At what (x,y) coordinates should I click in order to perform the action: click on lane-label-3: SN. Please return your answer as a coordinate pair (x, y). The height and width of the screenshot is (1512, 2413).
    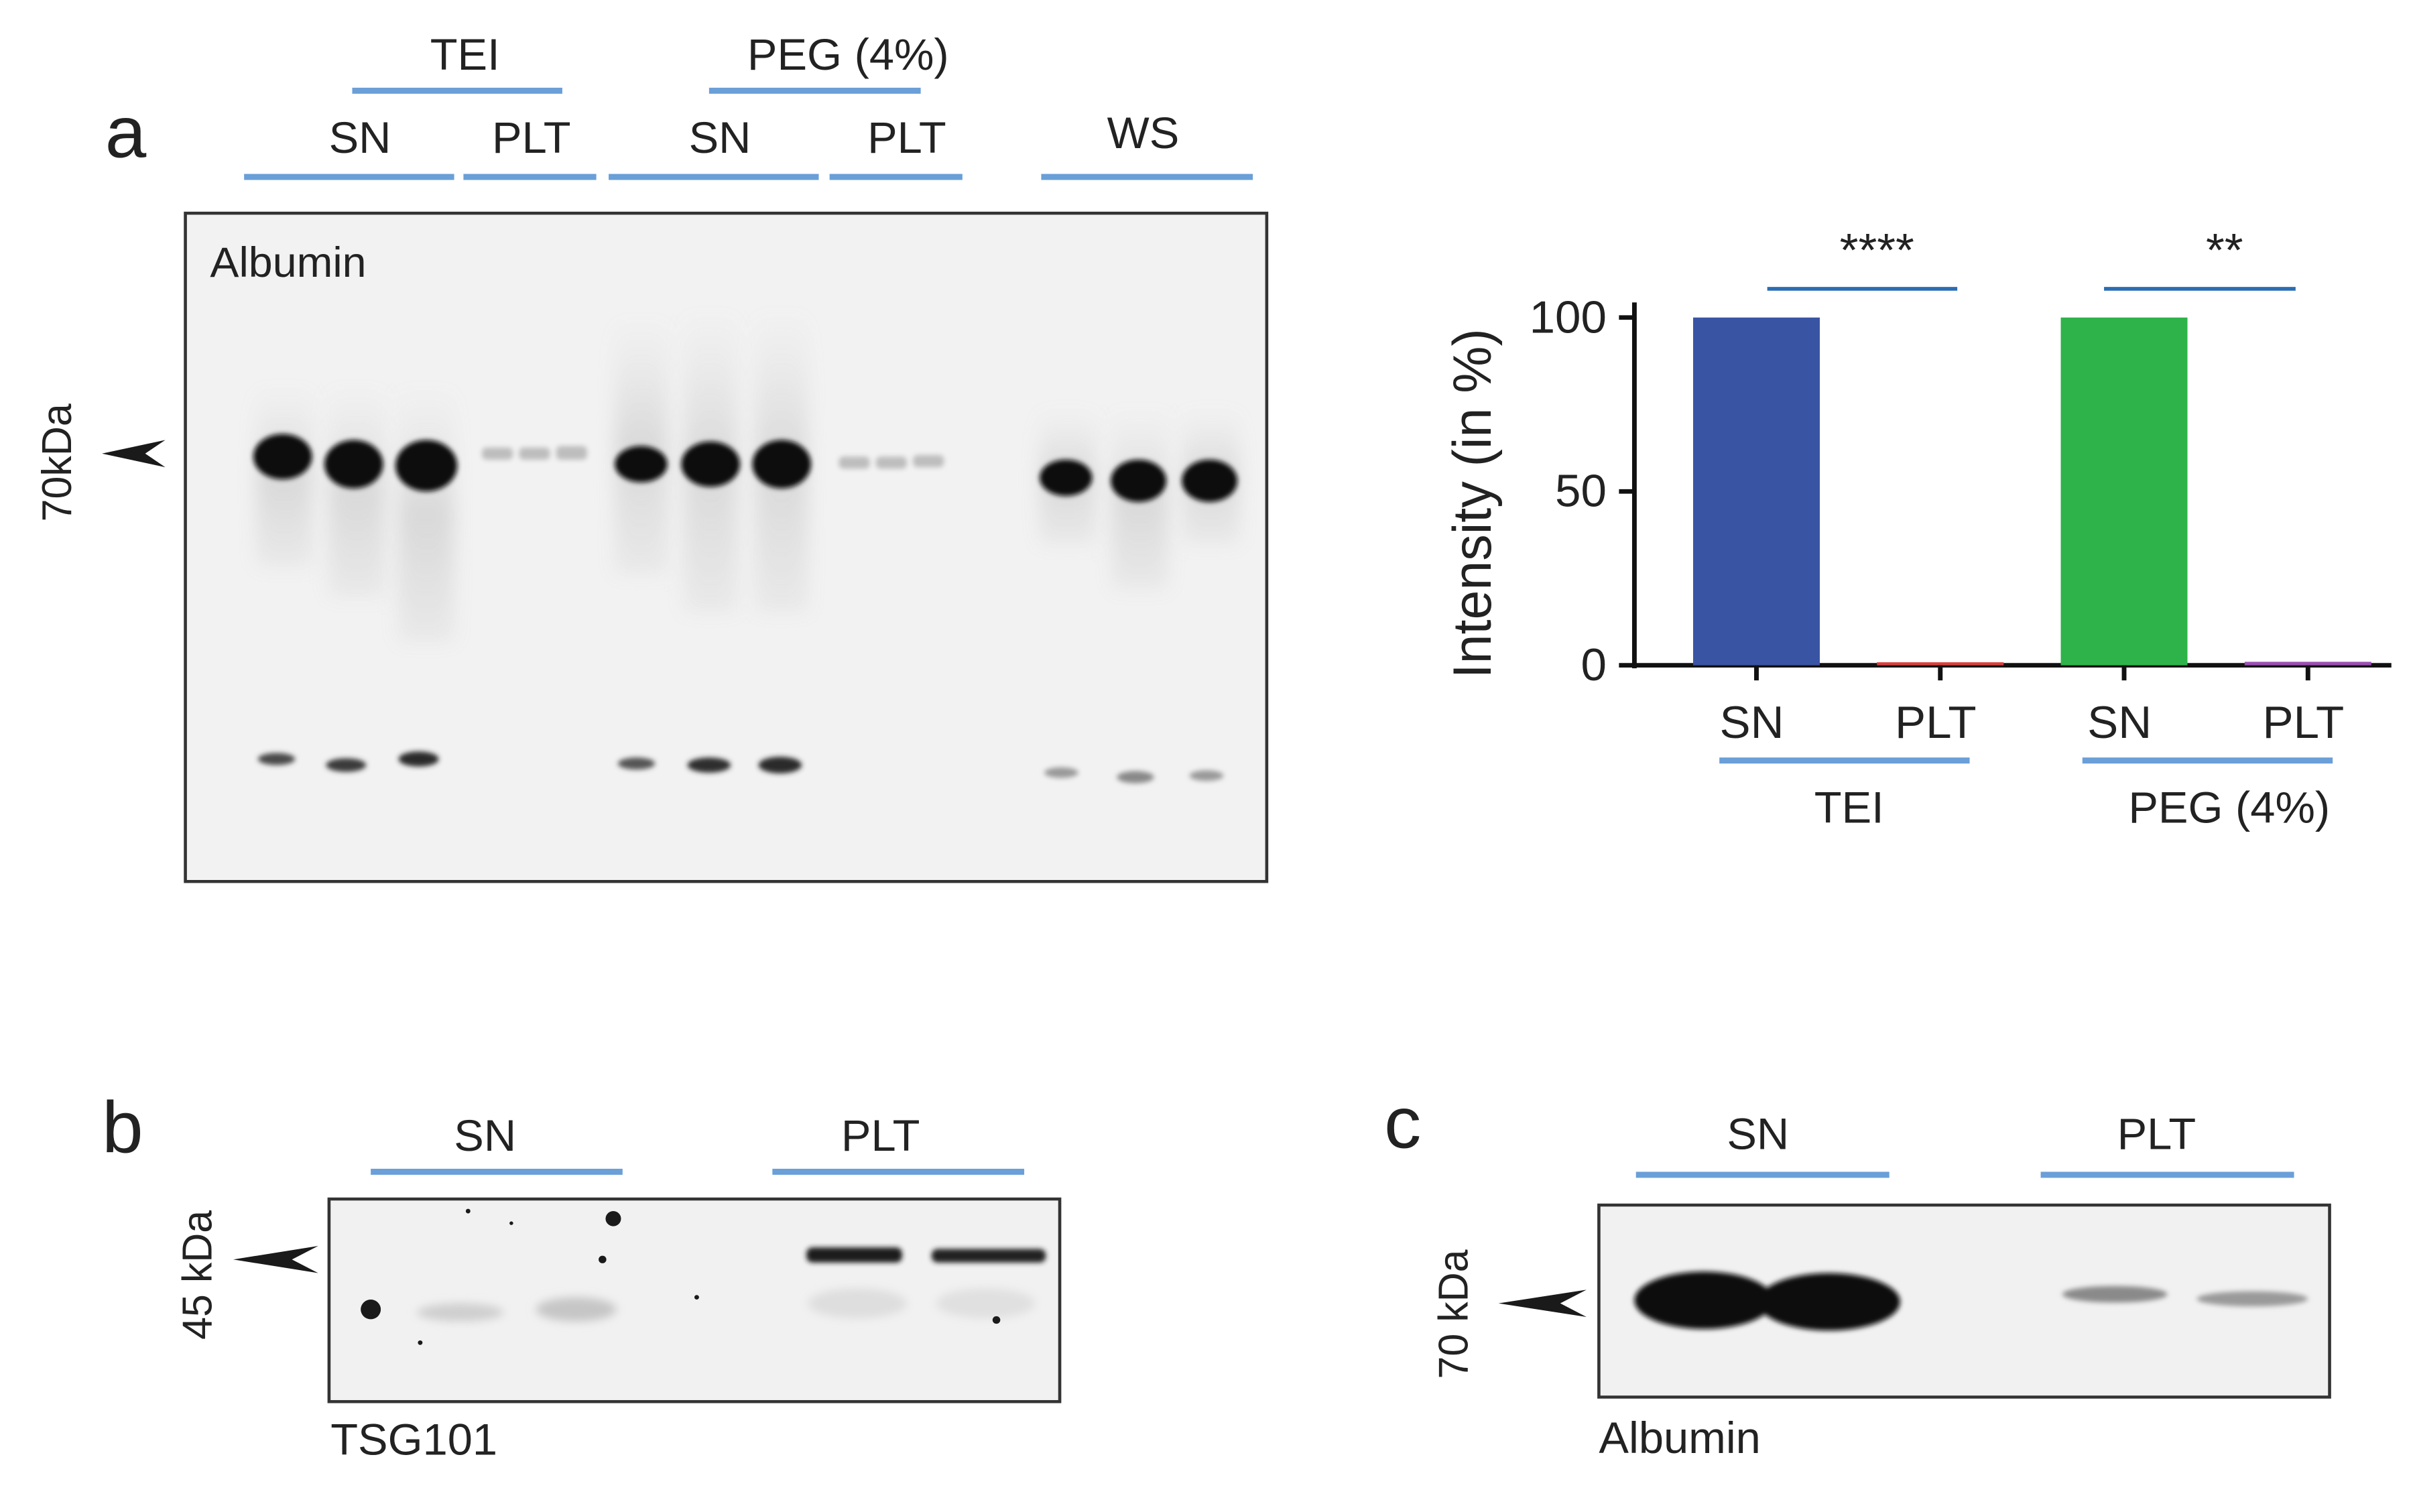
    Looking at the image, I should click on (720, 137).